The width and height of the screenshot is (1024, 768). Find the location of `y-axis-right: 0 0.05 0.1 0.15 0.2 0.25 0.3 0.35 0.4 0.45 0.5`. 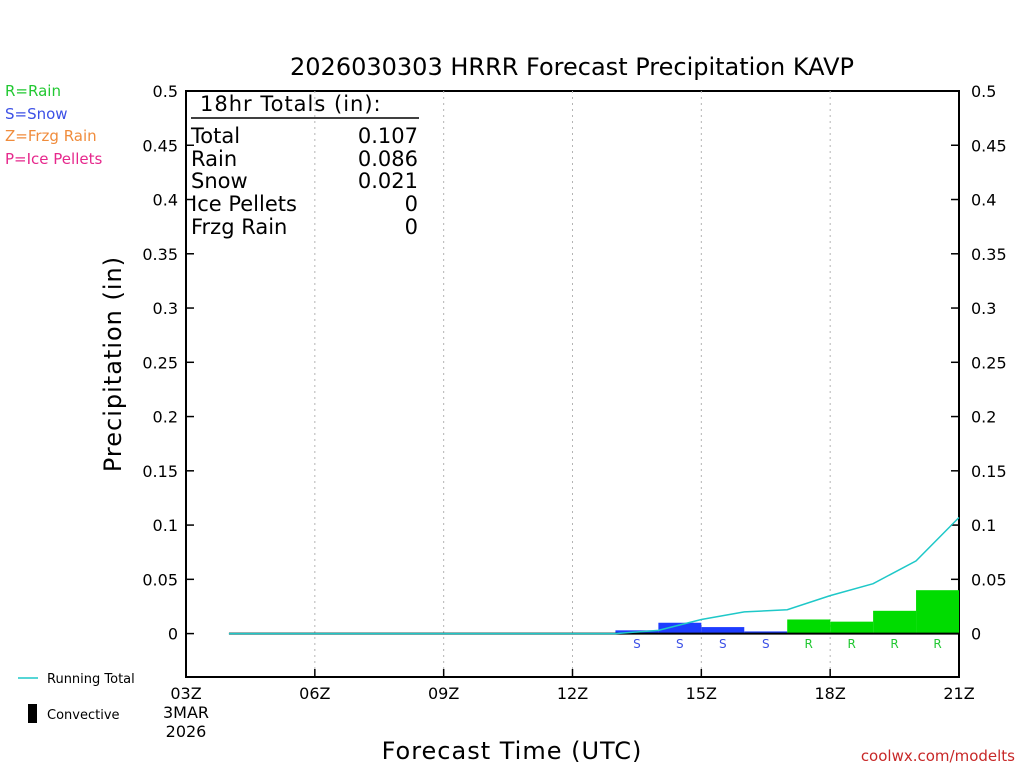

y-axis-right: 0 0.05 0.1 0.15 0.2 0.25 0.3 0.35 0.4 0.45 0.5 is located at coordinates (979, 363).